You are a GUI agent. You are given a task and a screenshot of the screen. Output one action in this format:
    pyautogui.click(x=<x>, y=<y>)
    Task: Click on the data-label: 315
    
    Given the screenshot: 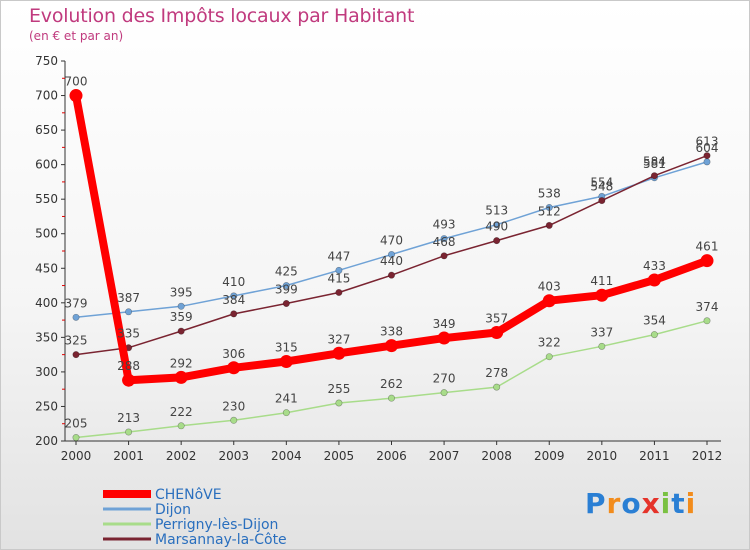 What is the action you would take?
    pyautogui.click(x=286, y=348)
    